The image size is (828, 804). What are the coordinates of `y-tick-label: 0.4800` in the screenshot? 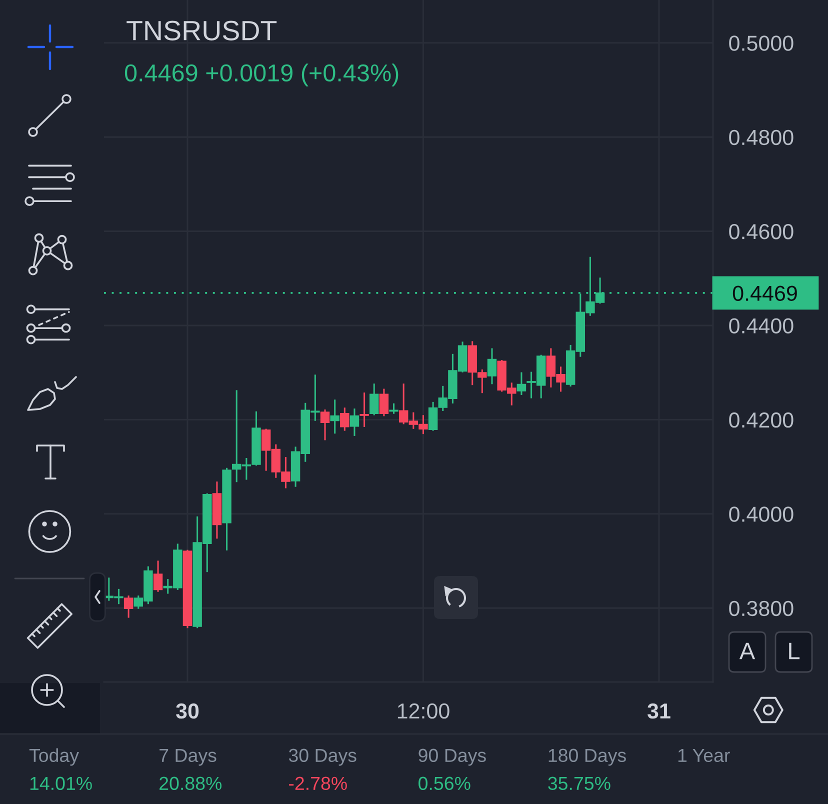 It's located at (761, 138).